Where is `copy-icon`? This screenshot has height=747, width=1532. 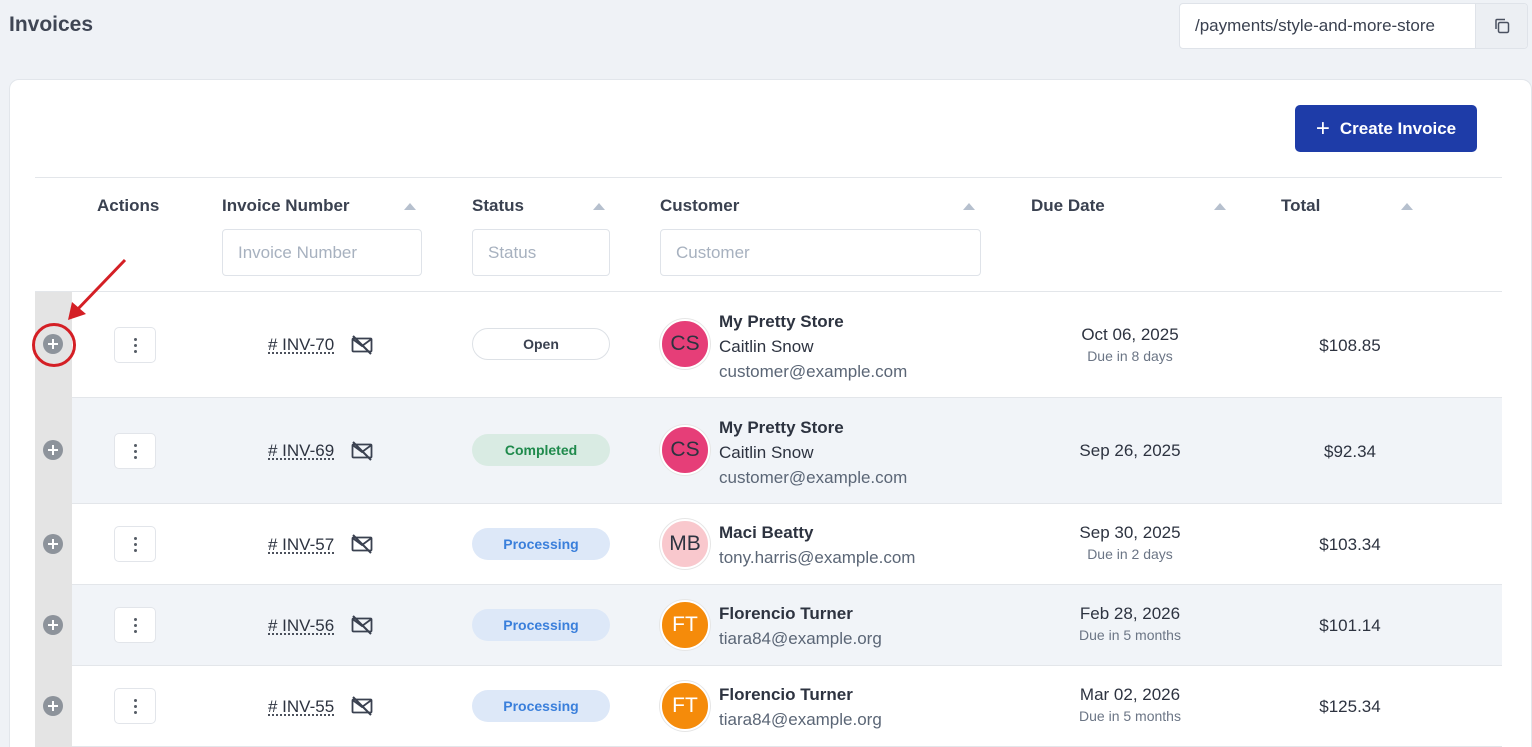 copy-icon is located at coordinates (1501, 26).